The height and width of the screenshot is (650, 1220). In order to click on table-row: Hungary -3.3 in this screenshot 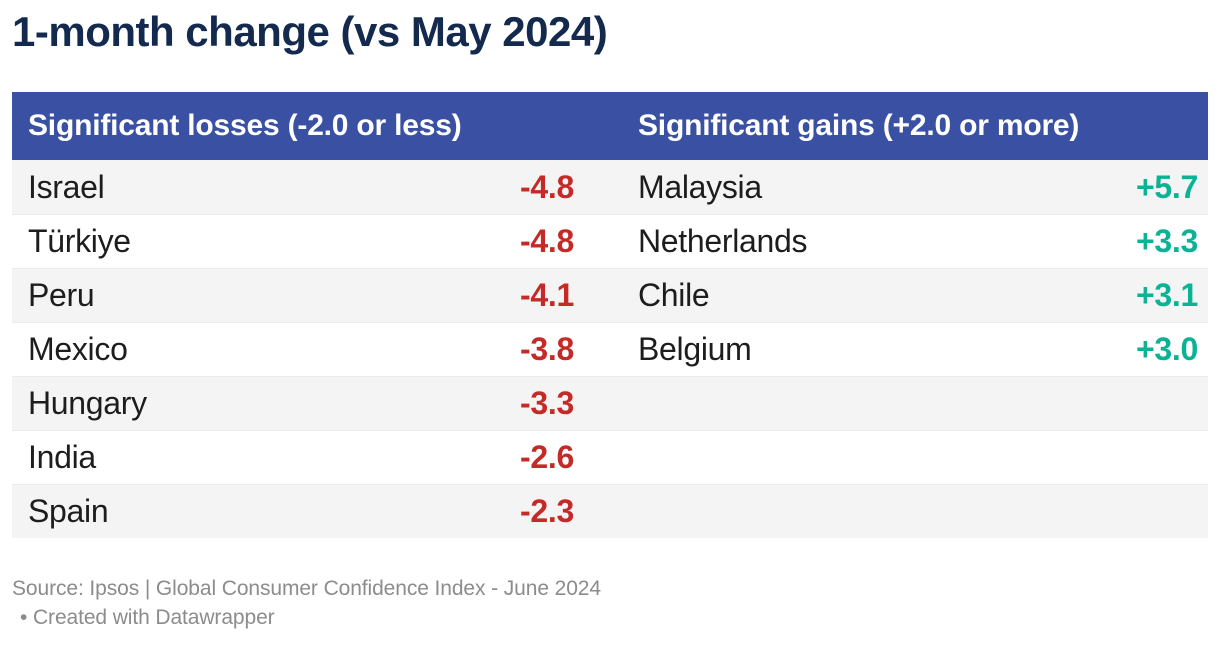, I will do `click(610, 403)`.